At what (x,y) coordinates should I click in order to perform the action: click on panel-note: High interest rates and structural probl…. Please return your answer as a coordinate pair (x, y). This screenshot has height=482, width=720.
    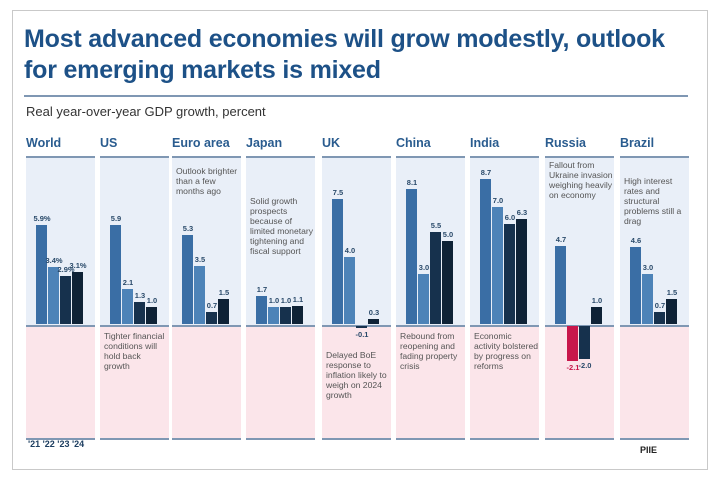
    Looking at the image, I should click on (653, 201).